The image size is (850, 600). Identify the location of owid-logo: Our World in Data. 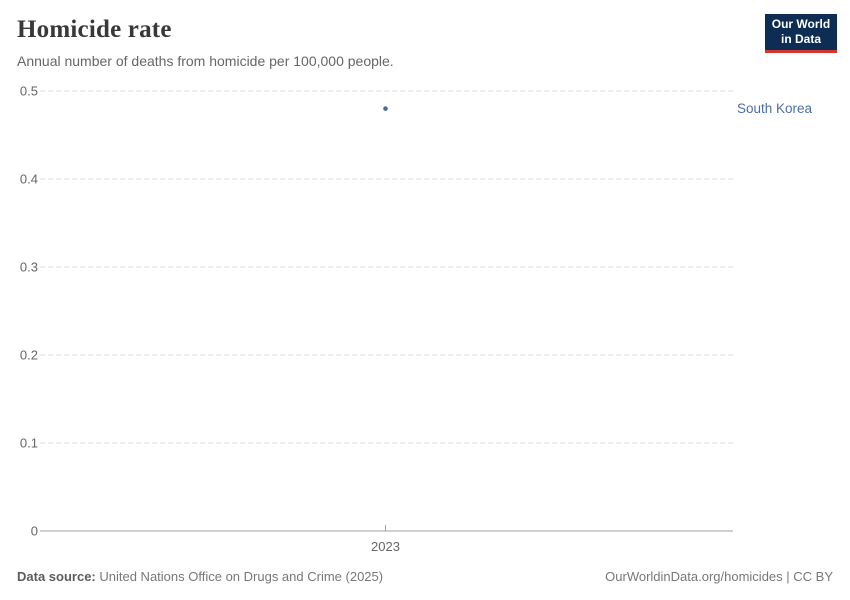
(801, 33).